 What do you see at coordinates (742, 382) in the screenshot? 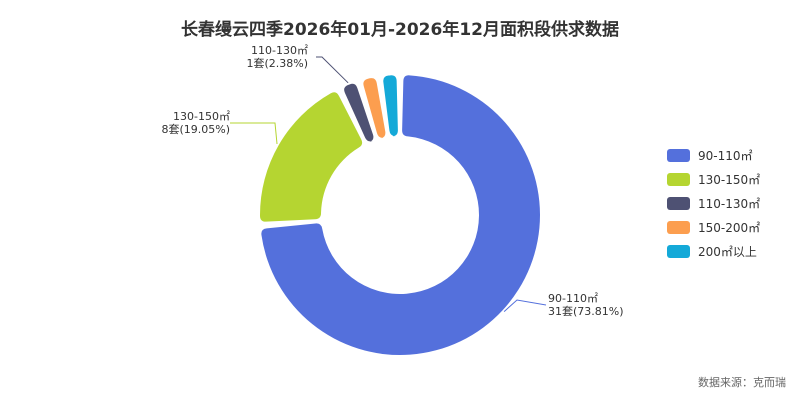
I see `data-source: 数据来源：克而瑞` at bounding box center [742, 382].